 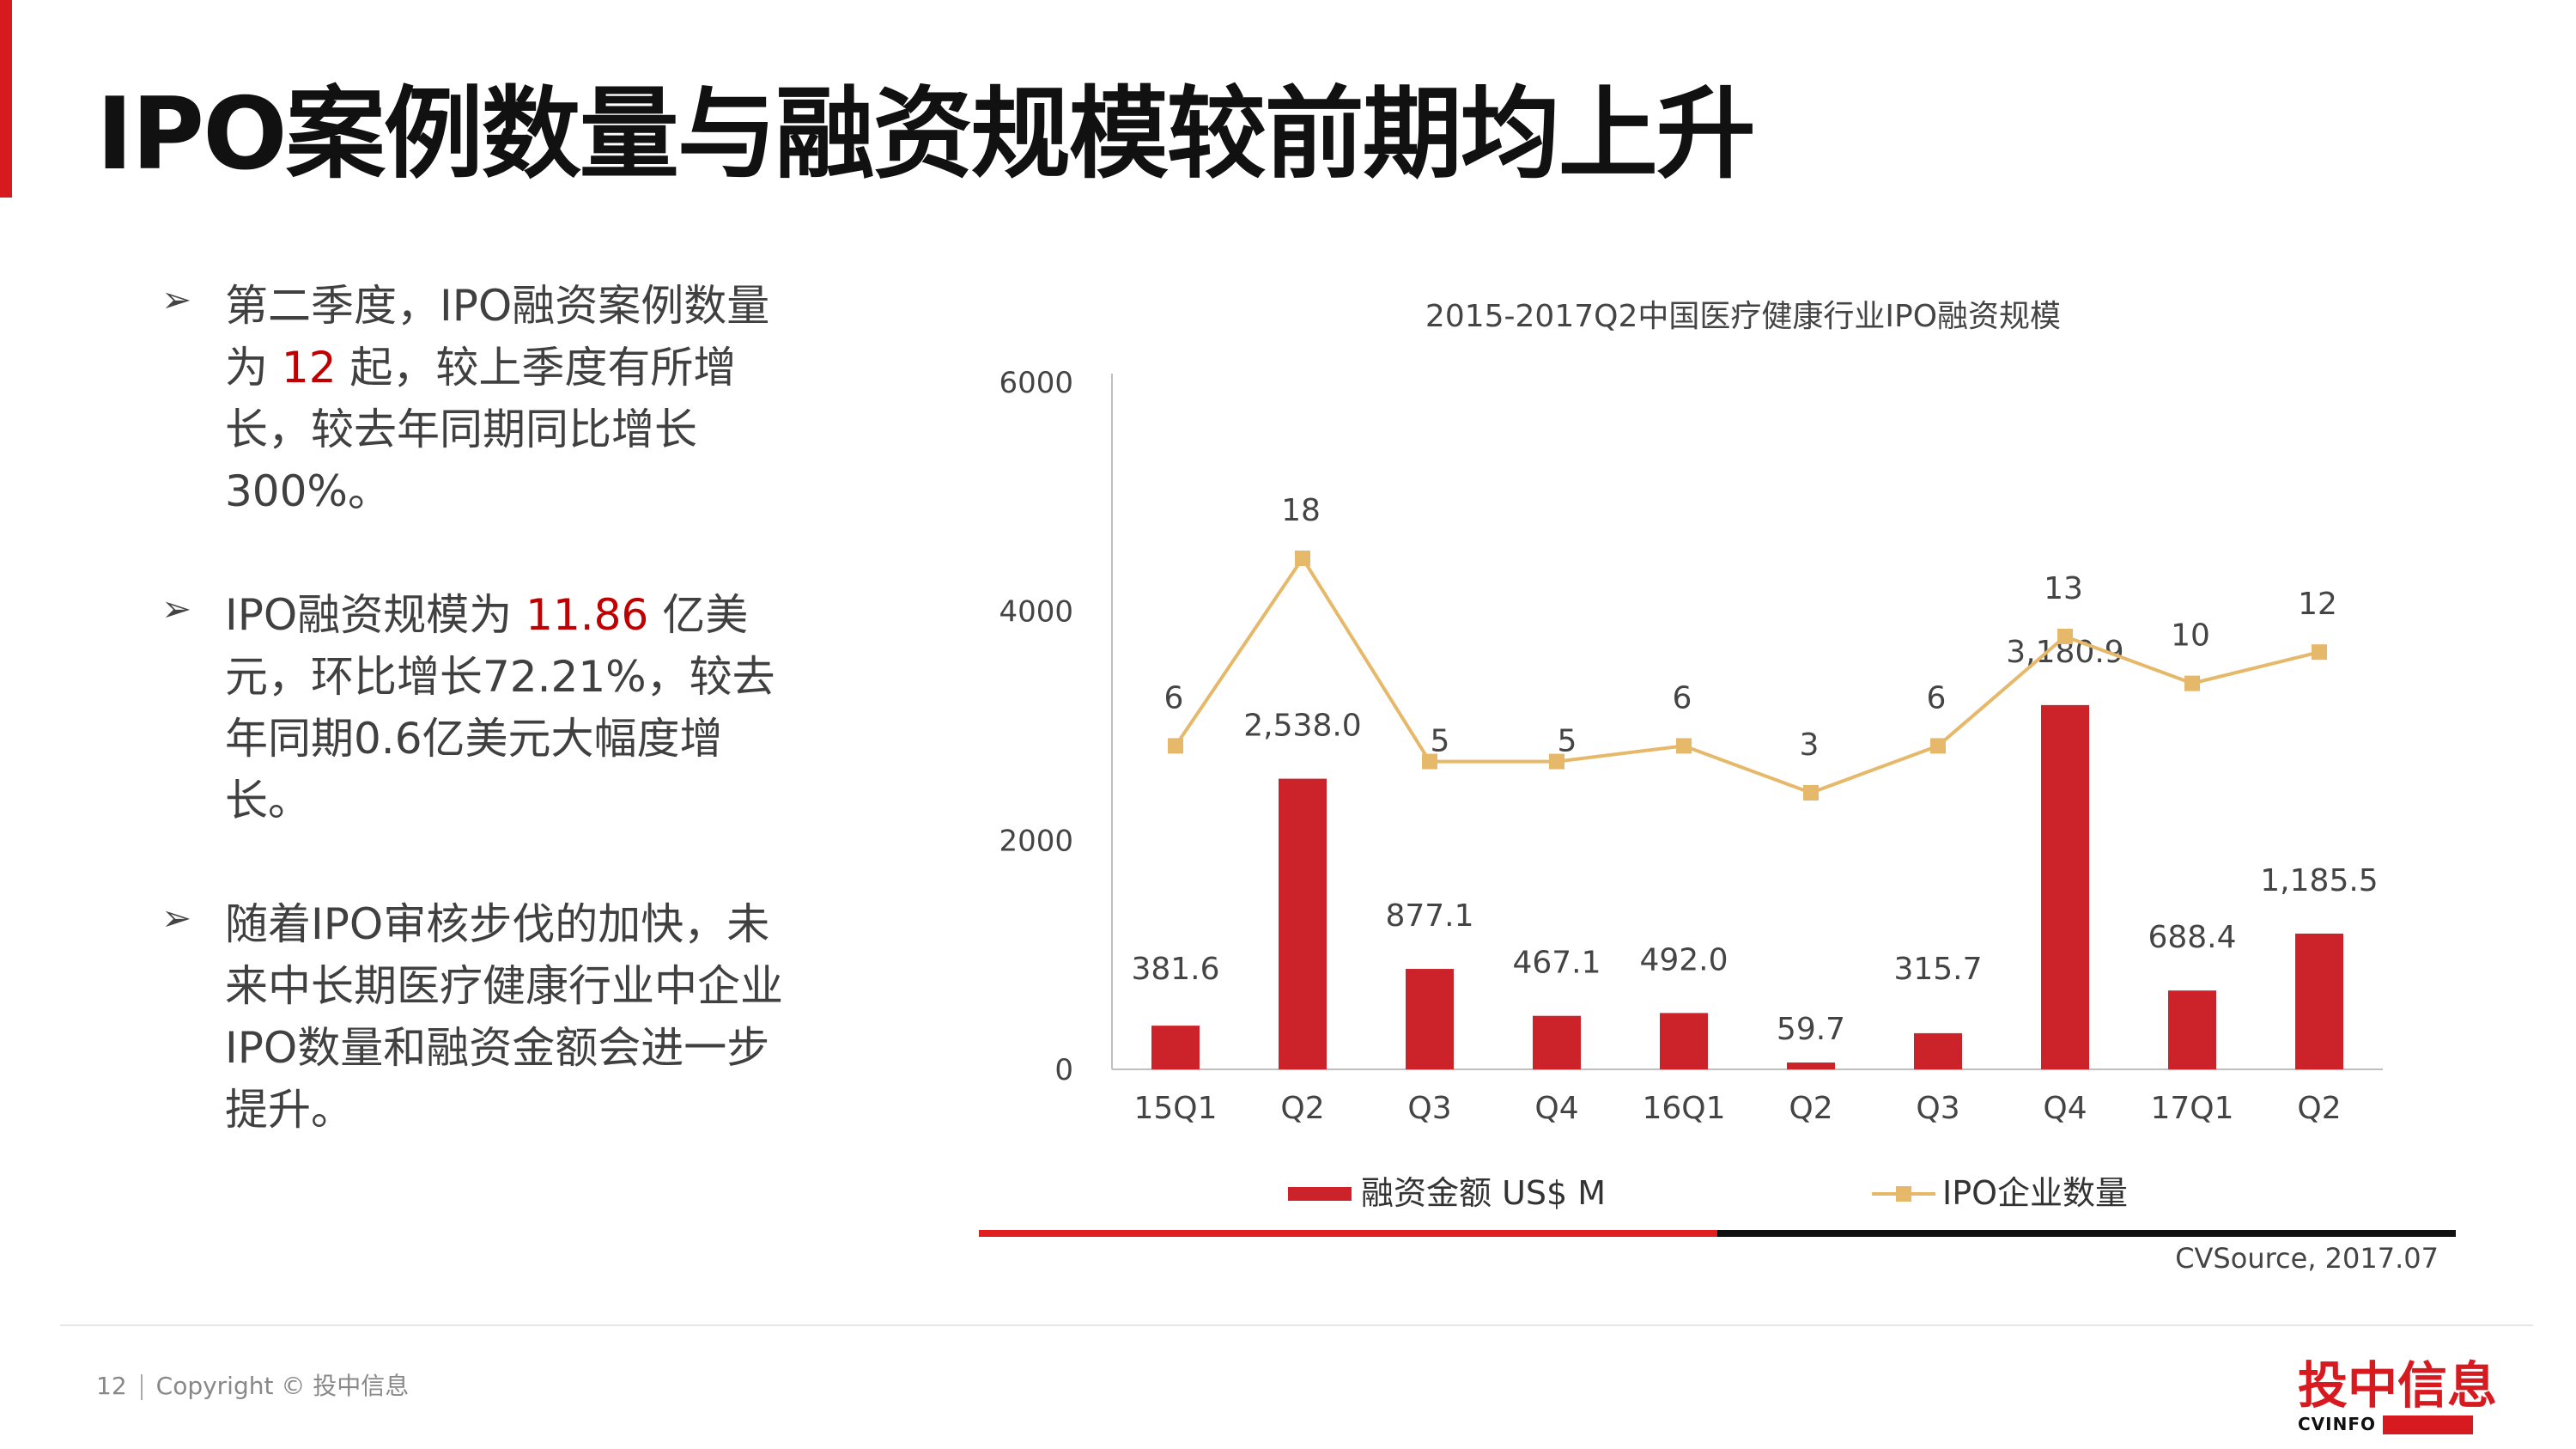 What do you see at coordinates (926, 134) in the screenshot?
I see `page-title: IPO案例数量与融资规模较前期均上升` at bounding box center [926, 134].